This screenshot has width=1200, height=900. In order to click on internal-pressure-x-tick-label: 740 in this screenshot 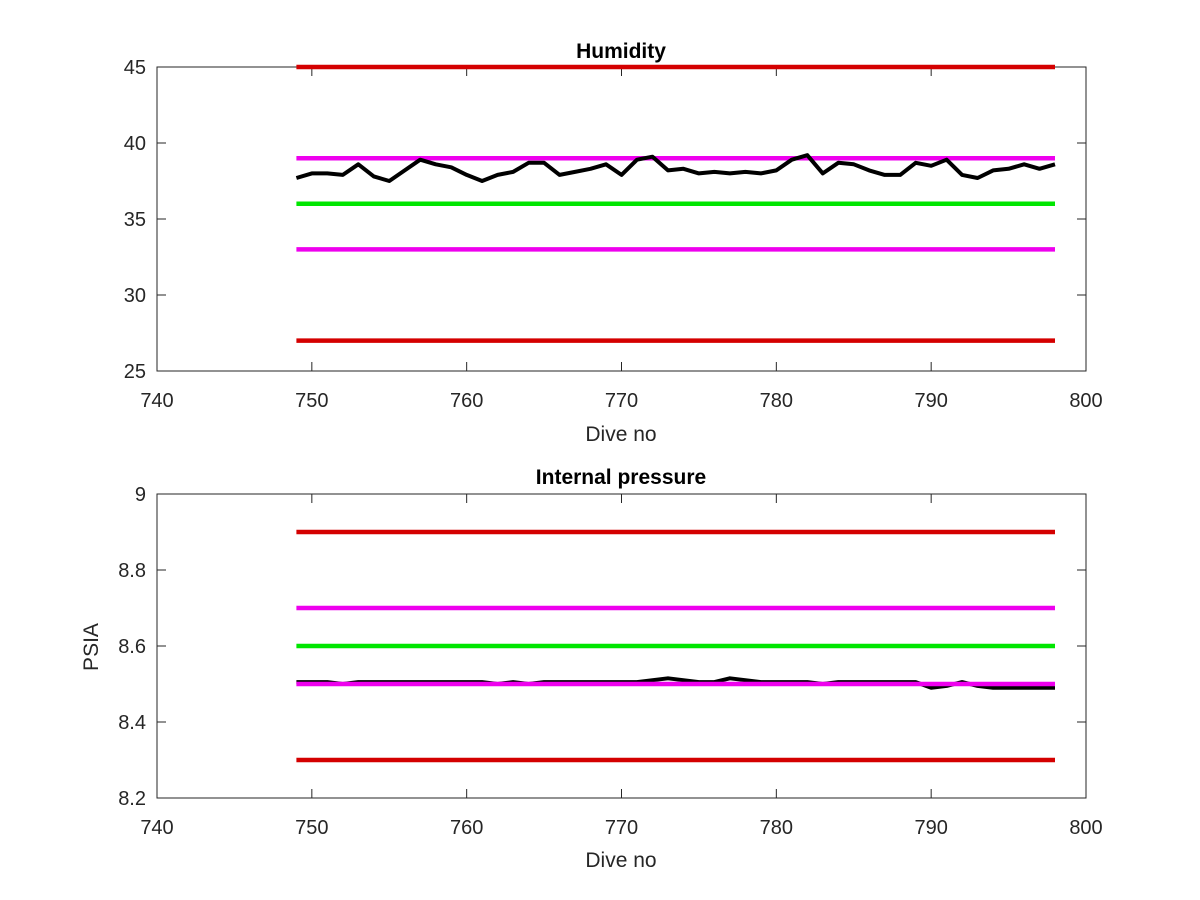, I will do `click(156, 828)`.